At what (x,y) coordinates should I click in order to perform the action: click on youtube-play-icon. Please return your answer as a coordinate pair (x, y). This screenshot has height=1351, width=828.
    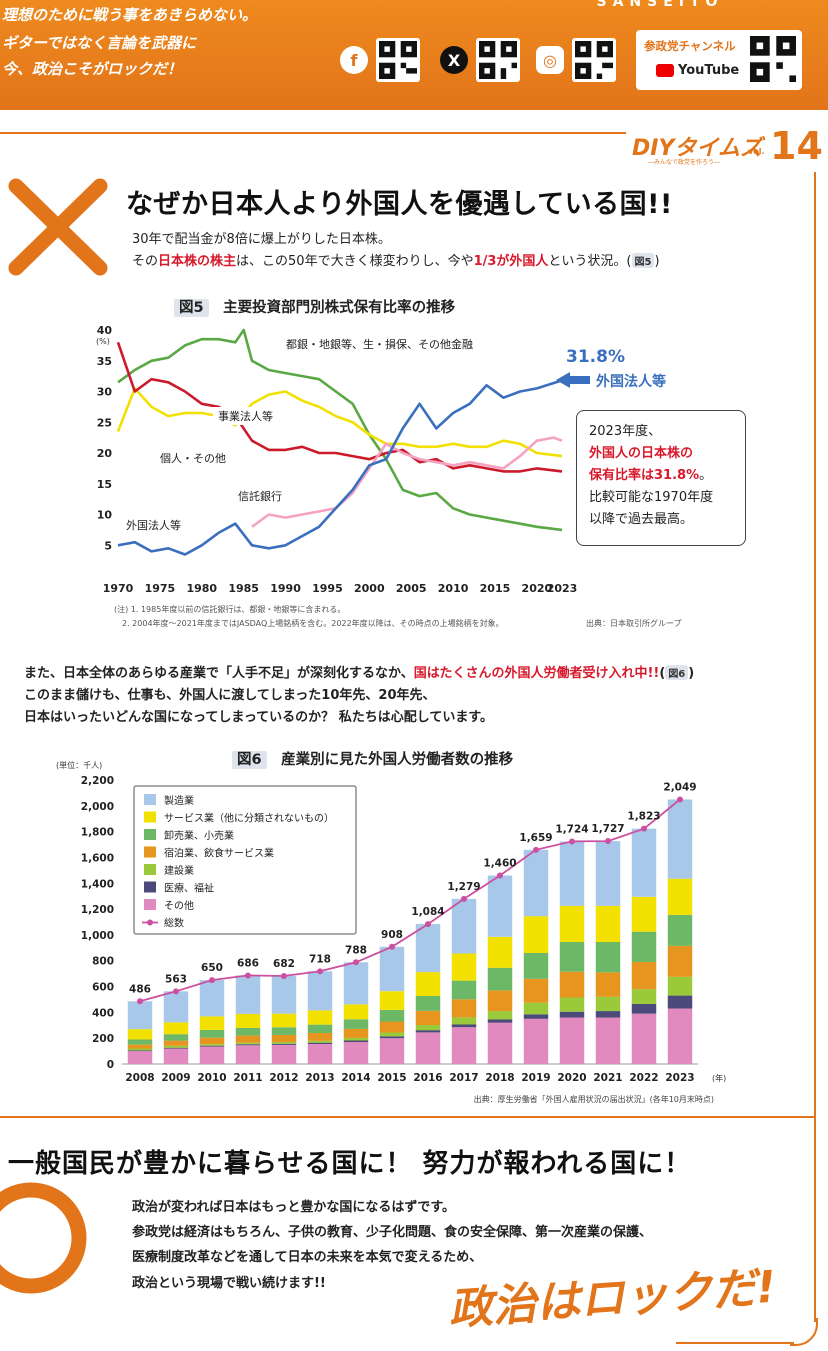
    Looking at the image, I should click on (665, 70).